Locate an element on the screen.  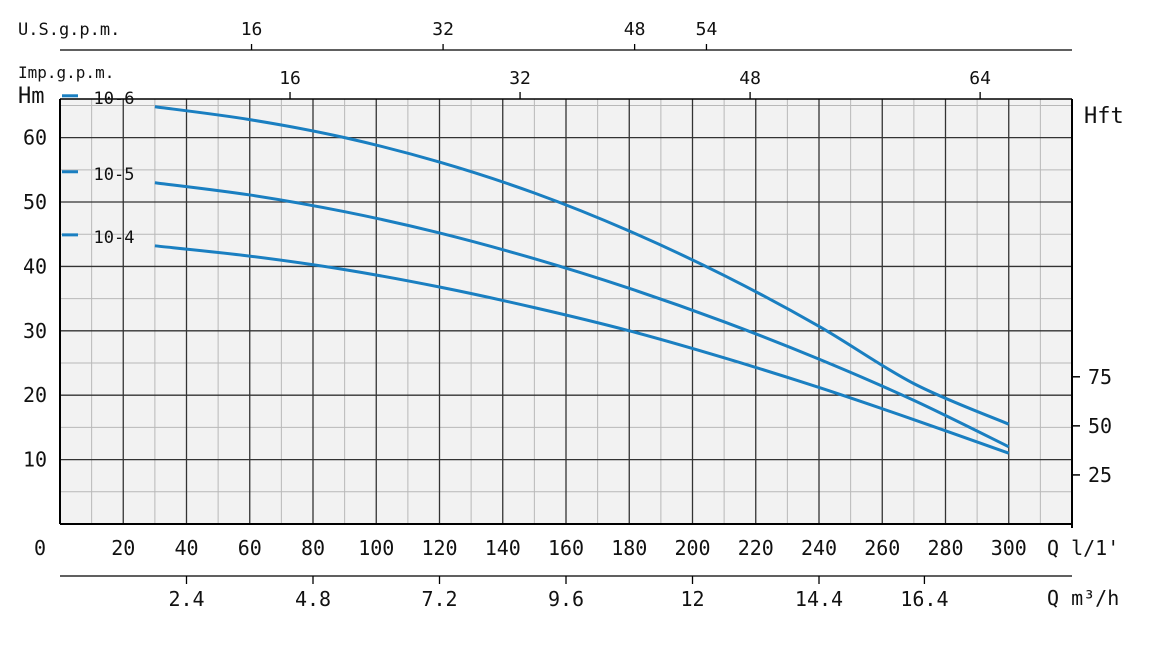
top-axis-us-tick-label: 54 is located at coordinates (707, 29).